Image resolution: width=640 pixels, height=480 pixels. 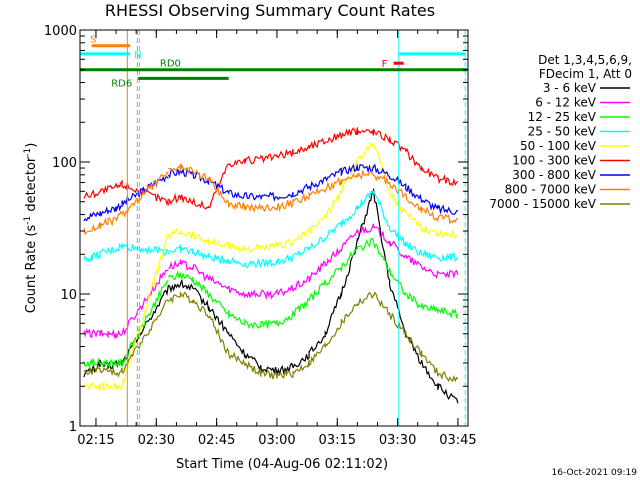 I want to click on legend-label-3: 25 - 50 keV, so click(x=562, y=132).